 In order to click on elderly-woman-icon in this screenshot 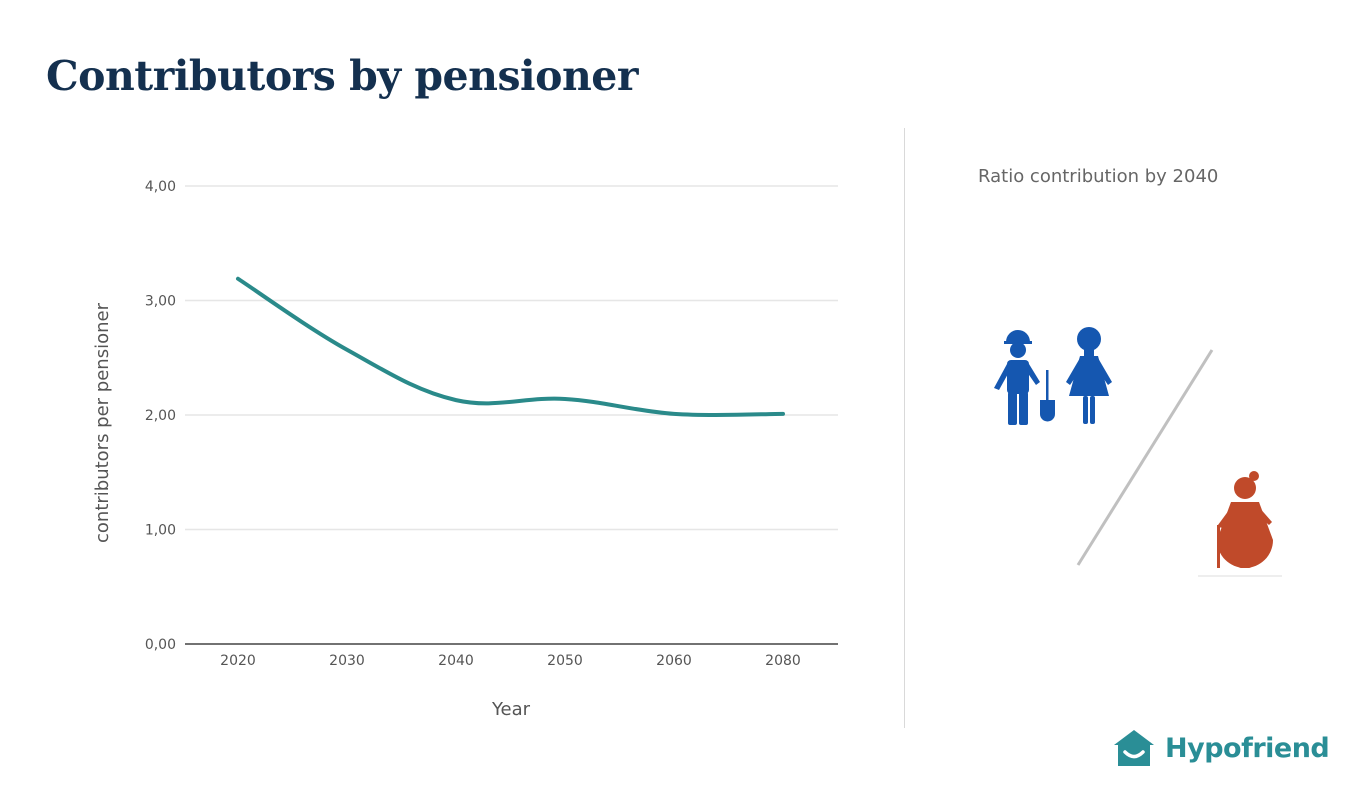, I will do `click(1245, 519)`.